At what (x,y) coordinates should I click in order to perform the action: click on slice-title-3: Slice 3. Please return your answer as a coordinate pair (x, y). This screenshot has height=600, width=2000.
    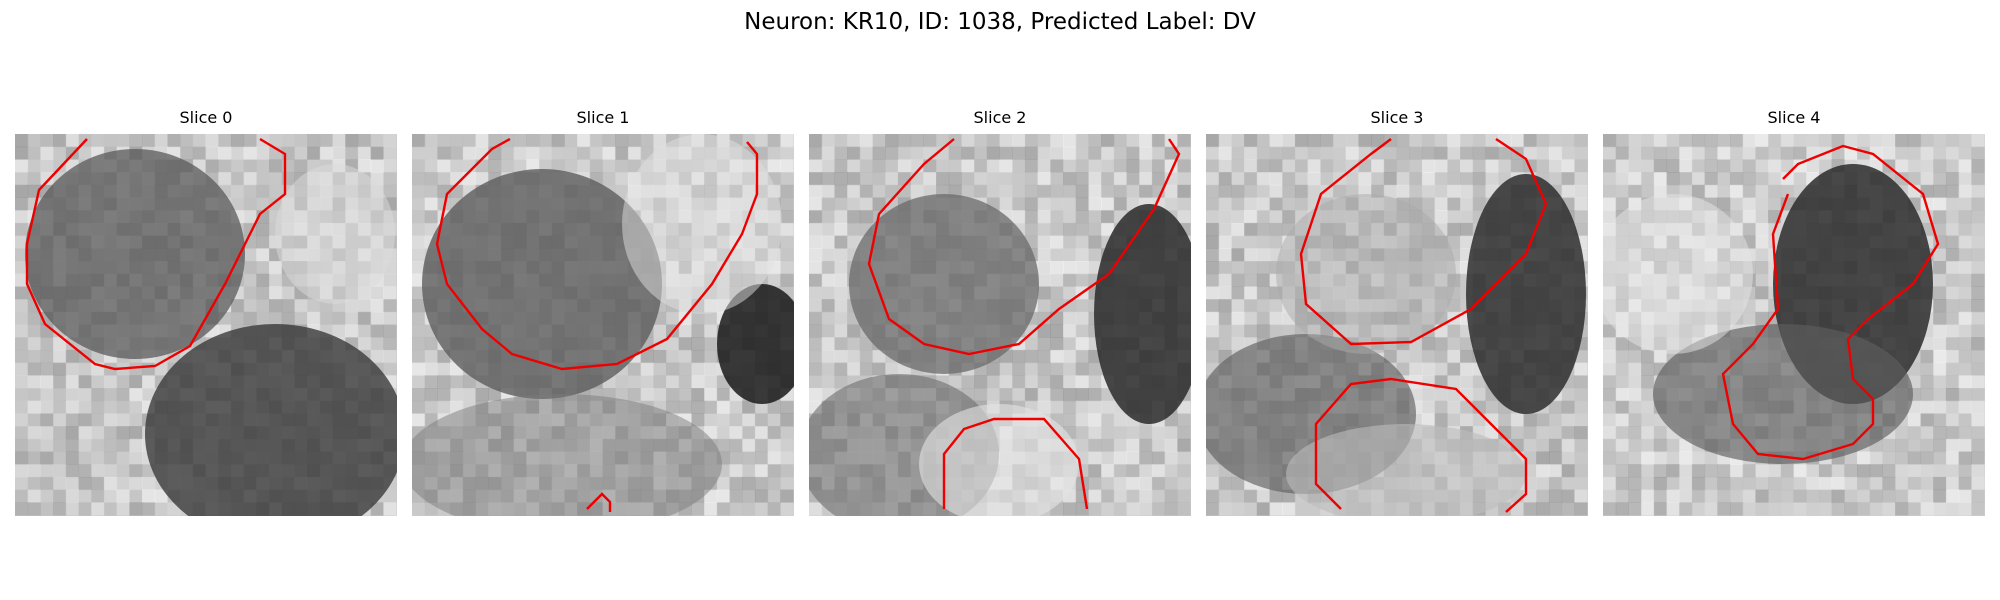
    Looking at the image, I should click on (1397, 117).